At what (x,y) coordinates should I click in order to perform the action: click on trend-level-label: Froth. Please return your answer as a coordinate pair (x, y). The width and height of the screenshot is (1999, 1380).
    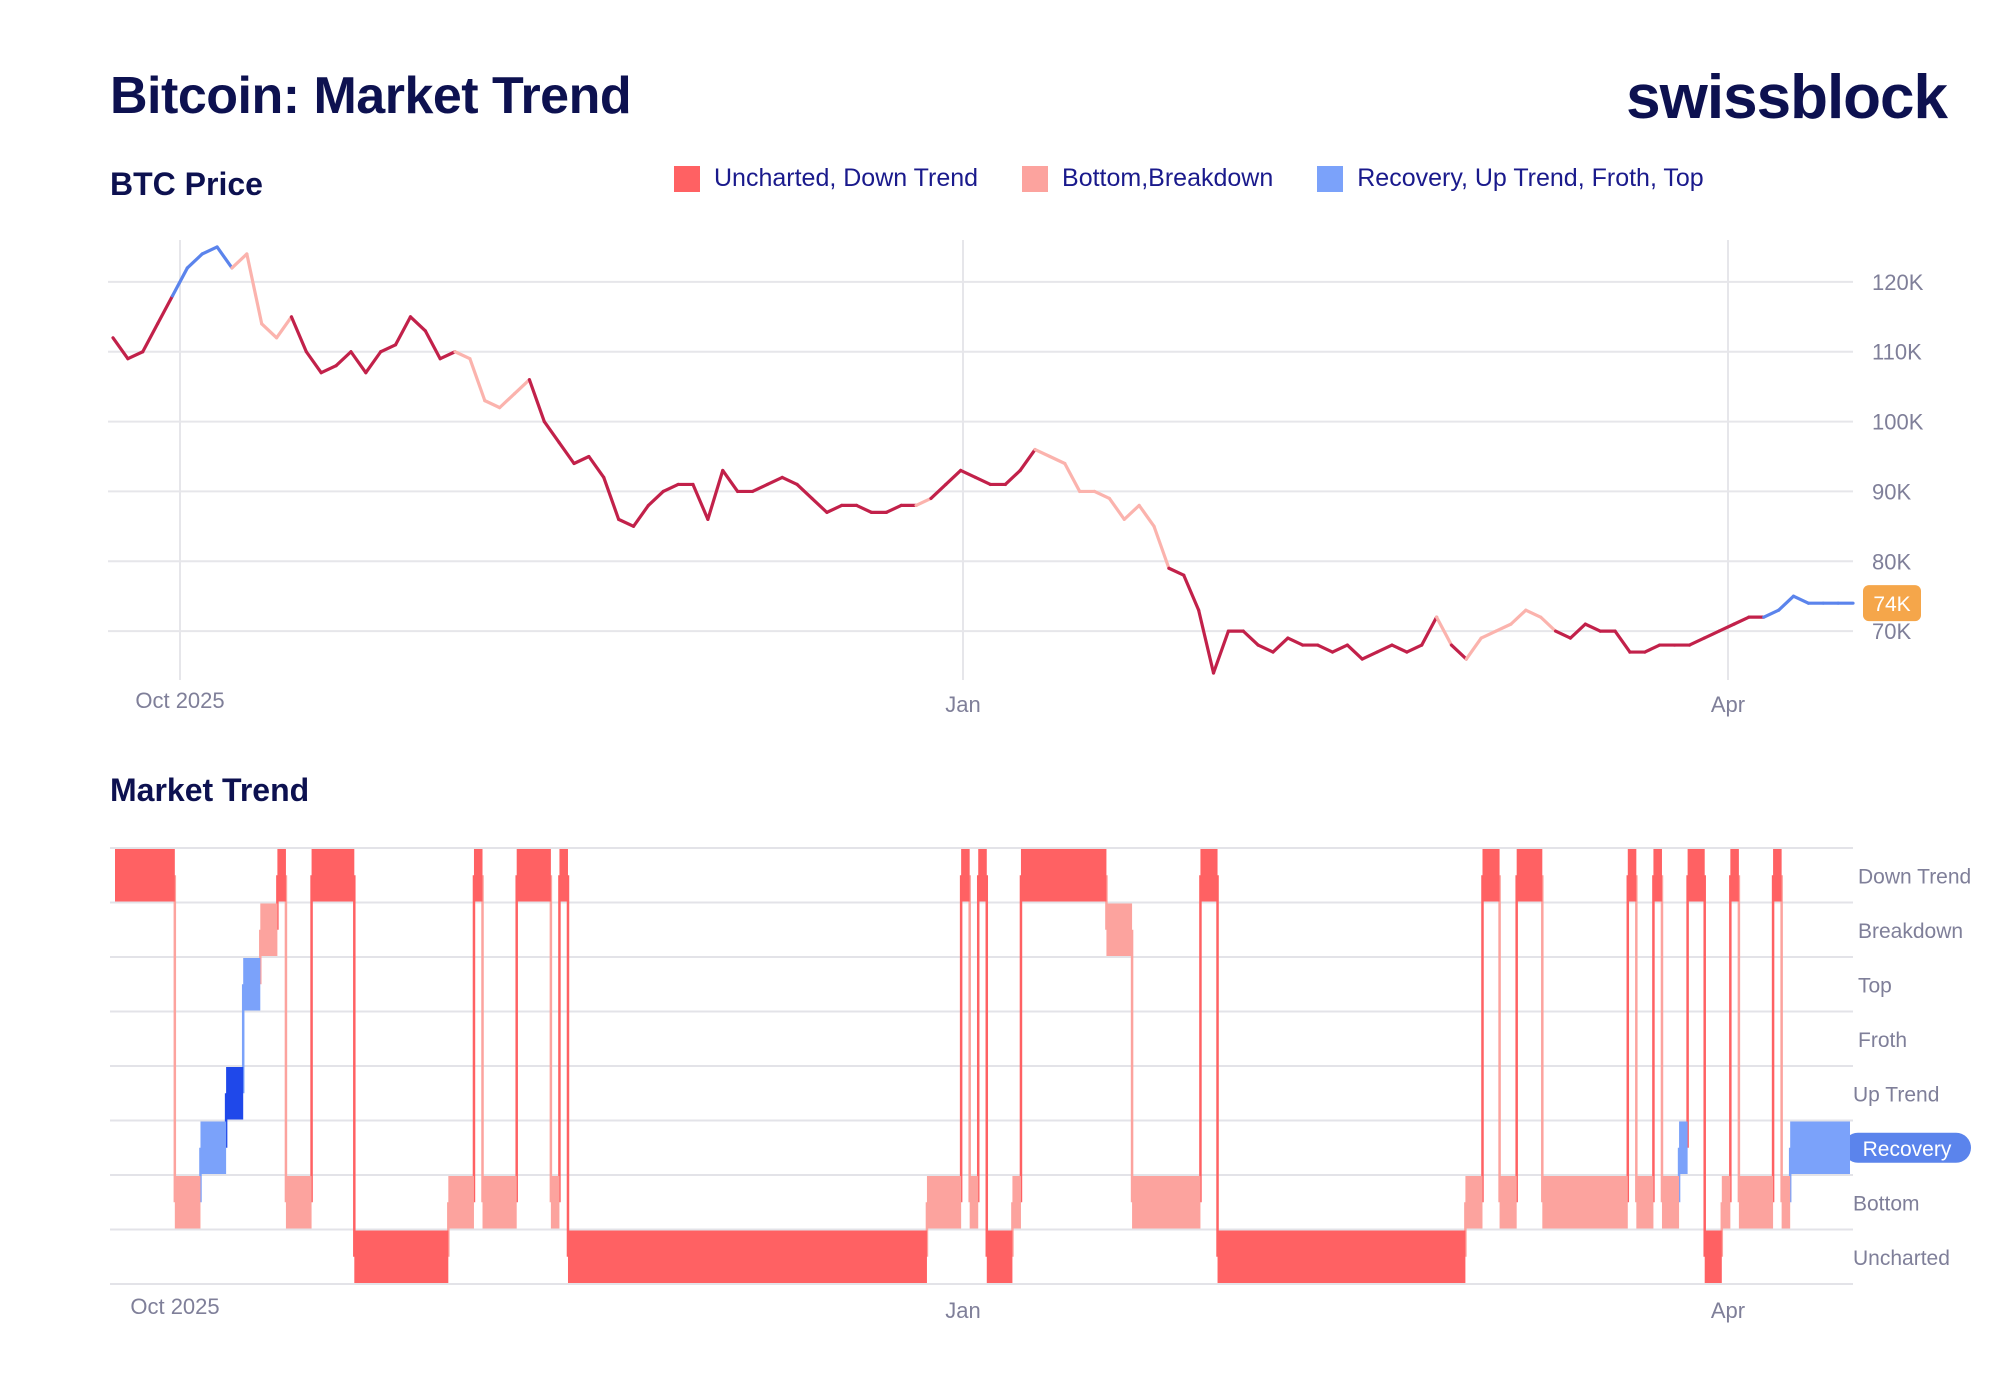
    Looking at the image, I should click on (1882, 1040).